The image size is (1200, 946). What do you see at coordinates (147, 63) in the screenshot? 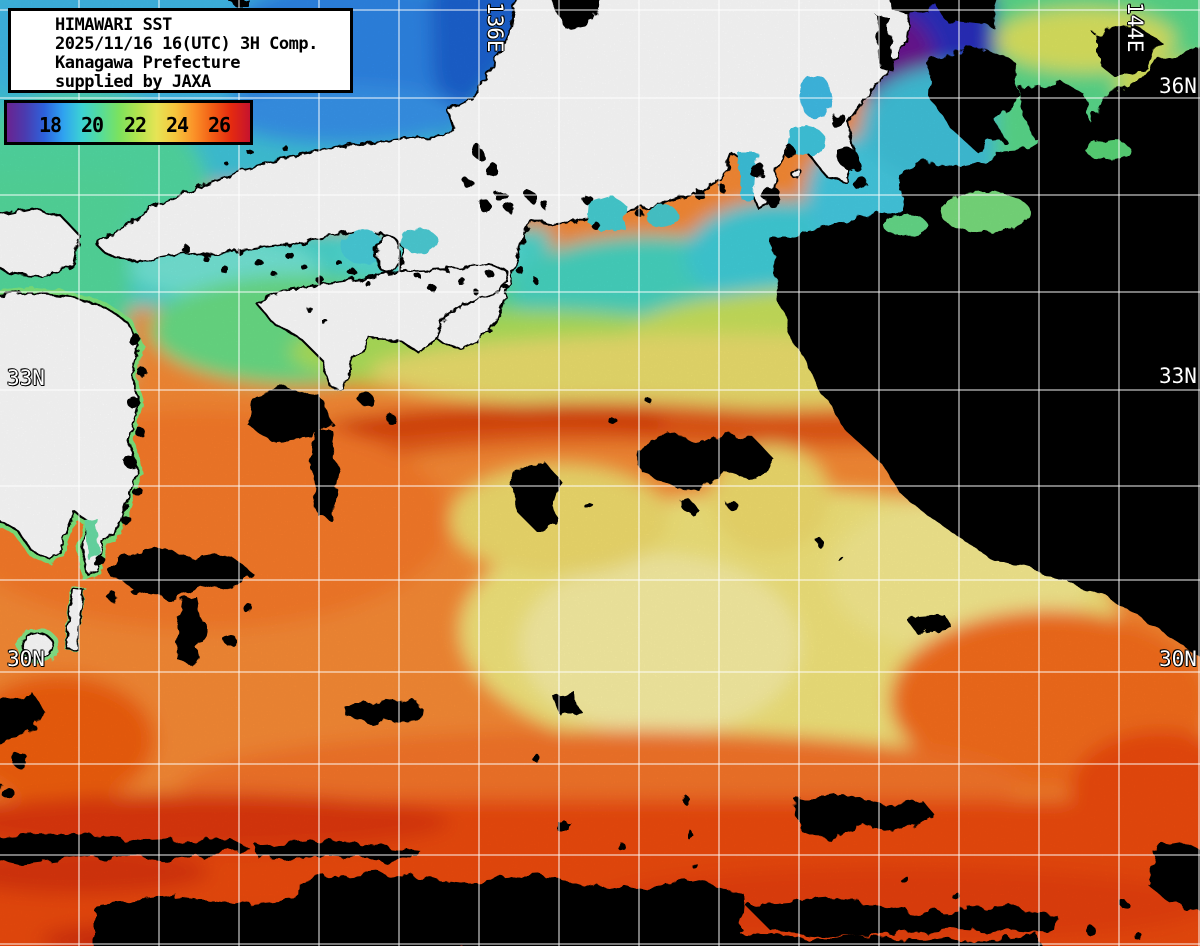
I see `product-region: Kanagawa Prefecture` at bounding box center [147, 63].